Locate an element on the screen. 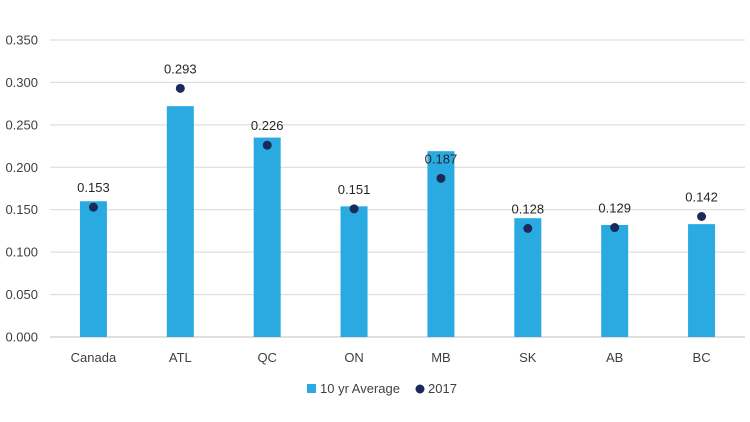 The width and height of the screenshot is (750, 422). x-tick-label: ATL is located at coordinates (180, 357).